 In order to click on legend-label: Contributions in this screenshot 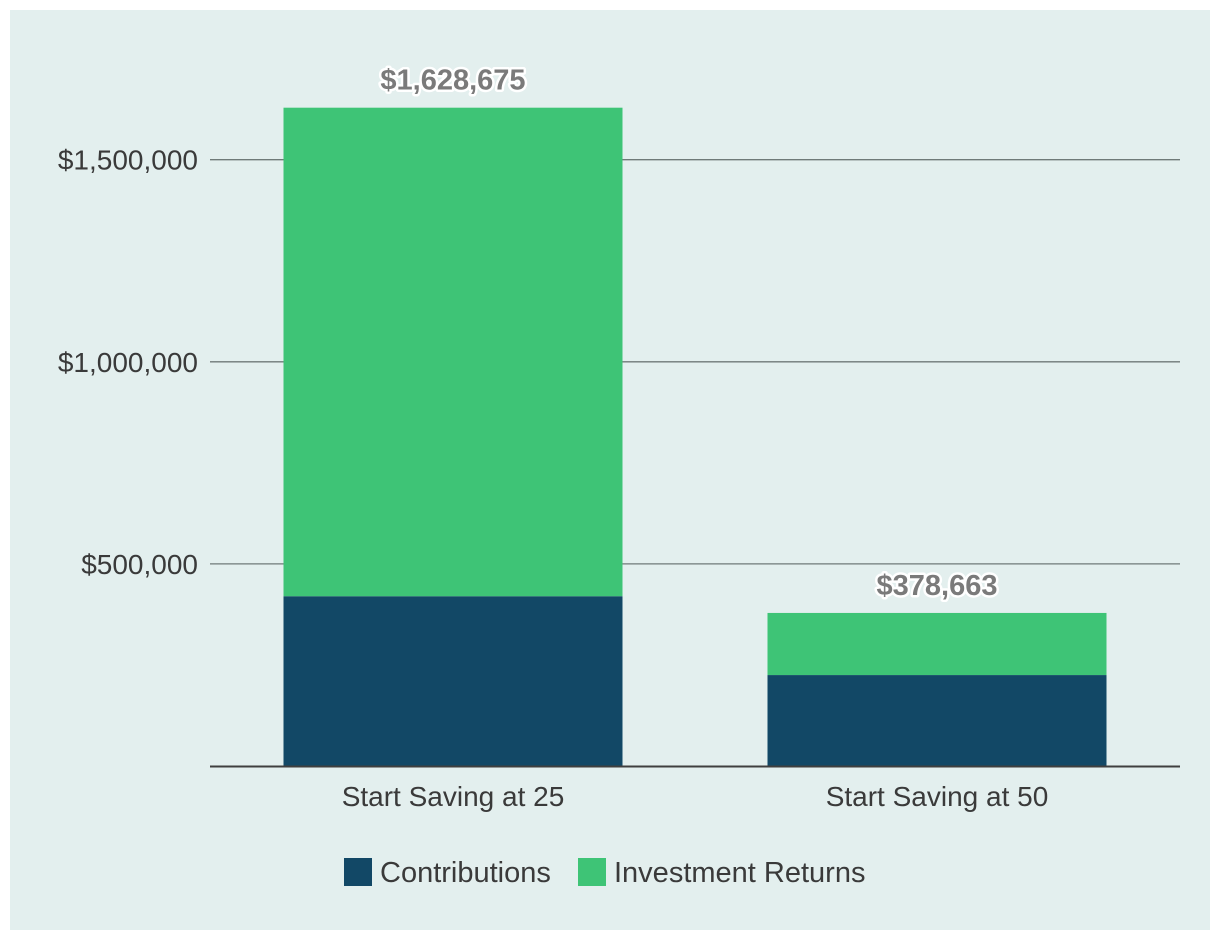, I will do `click(465, 873)`.